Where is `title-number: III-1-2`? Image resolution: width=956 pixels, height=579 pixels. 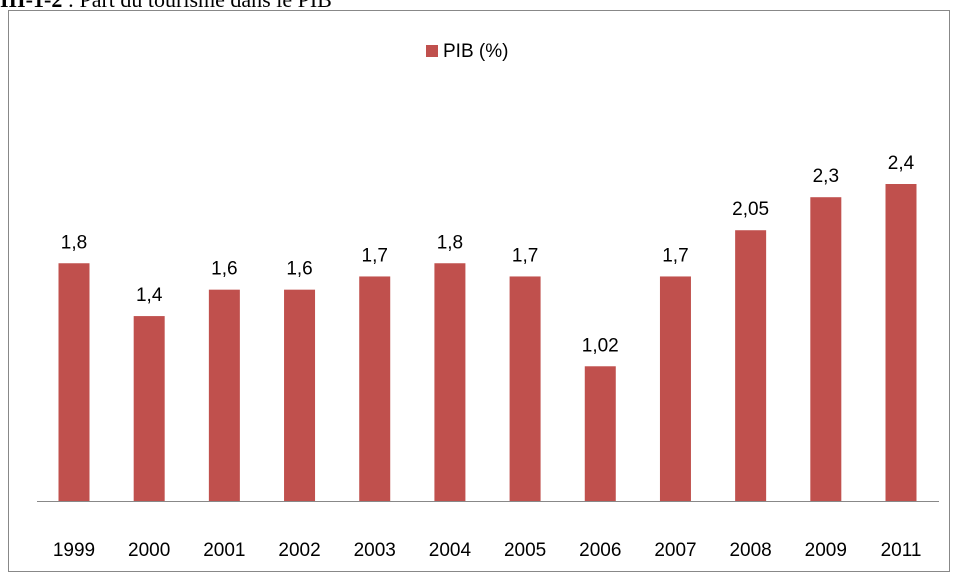 title-number: III-1-2 is located at coordinates (31, 6).